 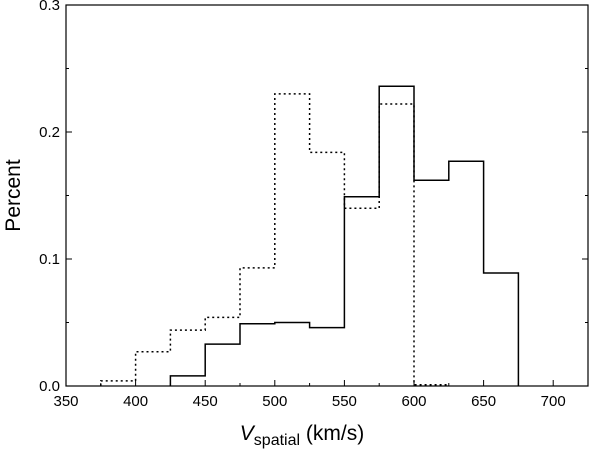 I want to click on y-axis-title: Percent, so click(x=13, y=195).